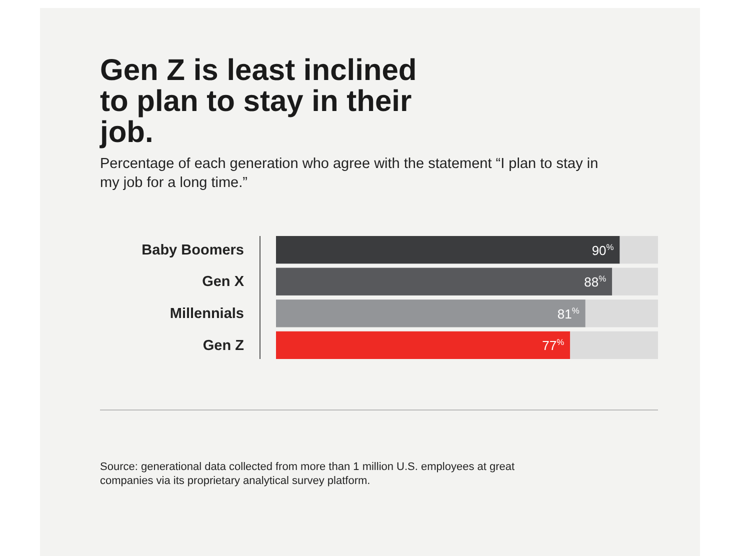  What do you see at coordinates (568, 313) in the screenshot?
I see `data-label: 81$^{%}$` at bounding box center [568, 313].